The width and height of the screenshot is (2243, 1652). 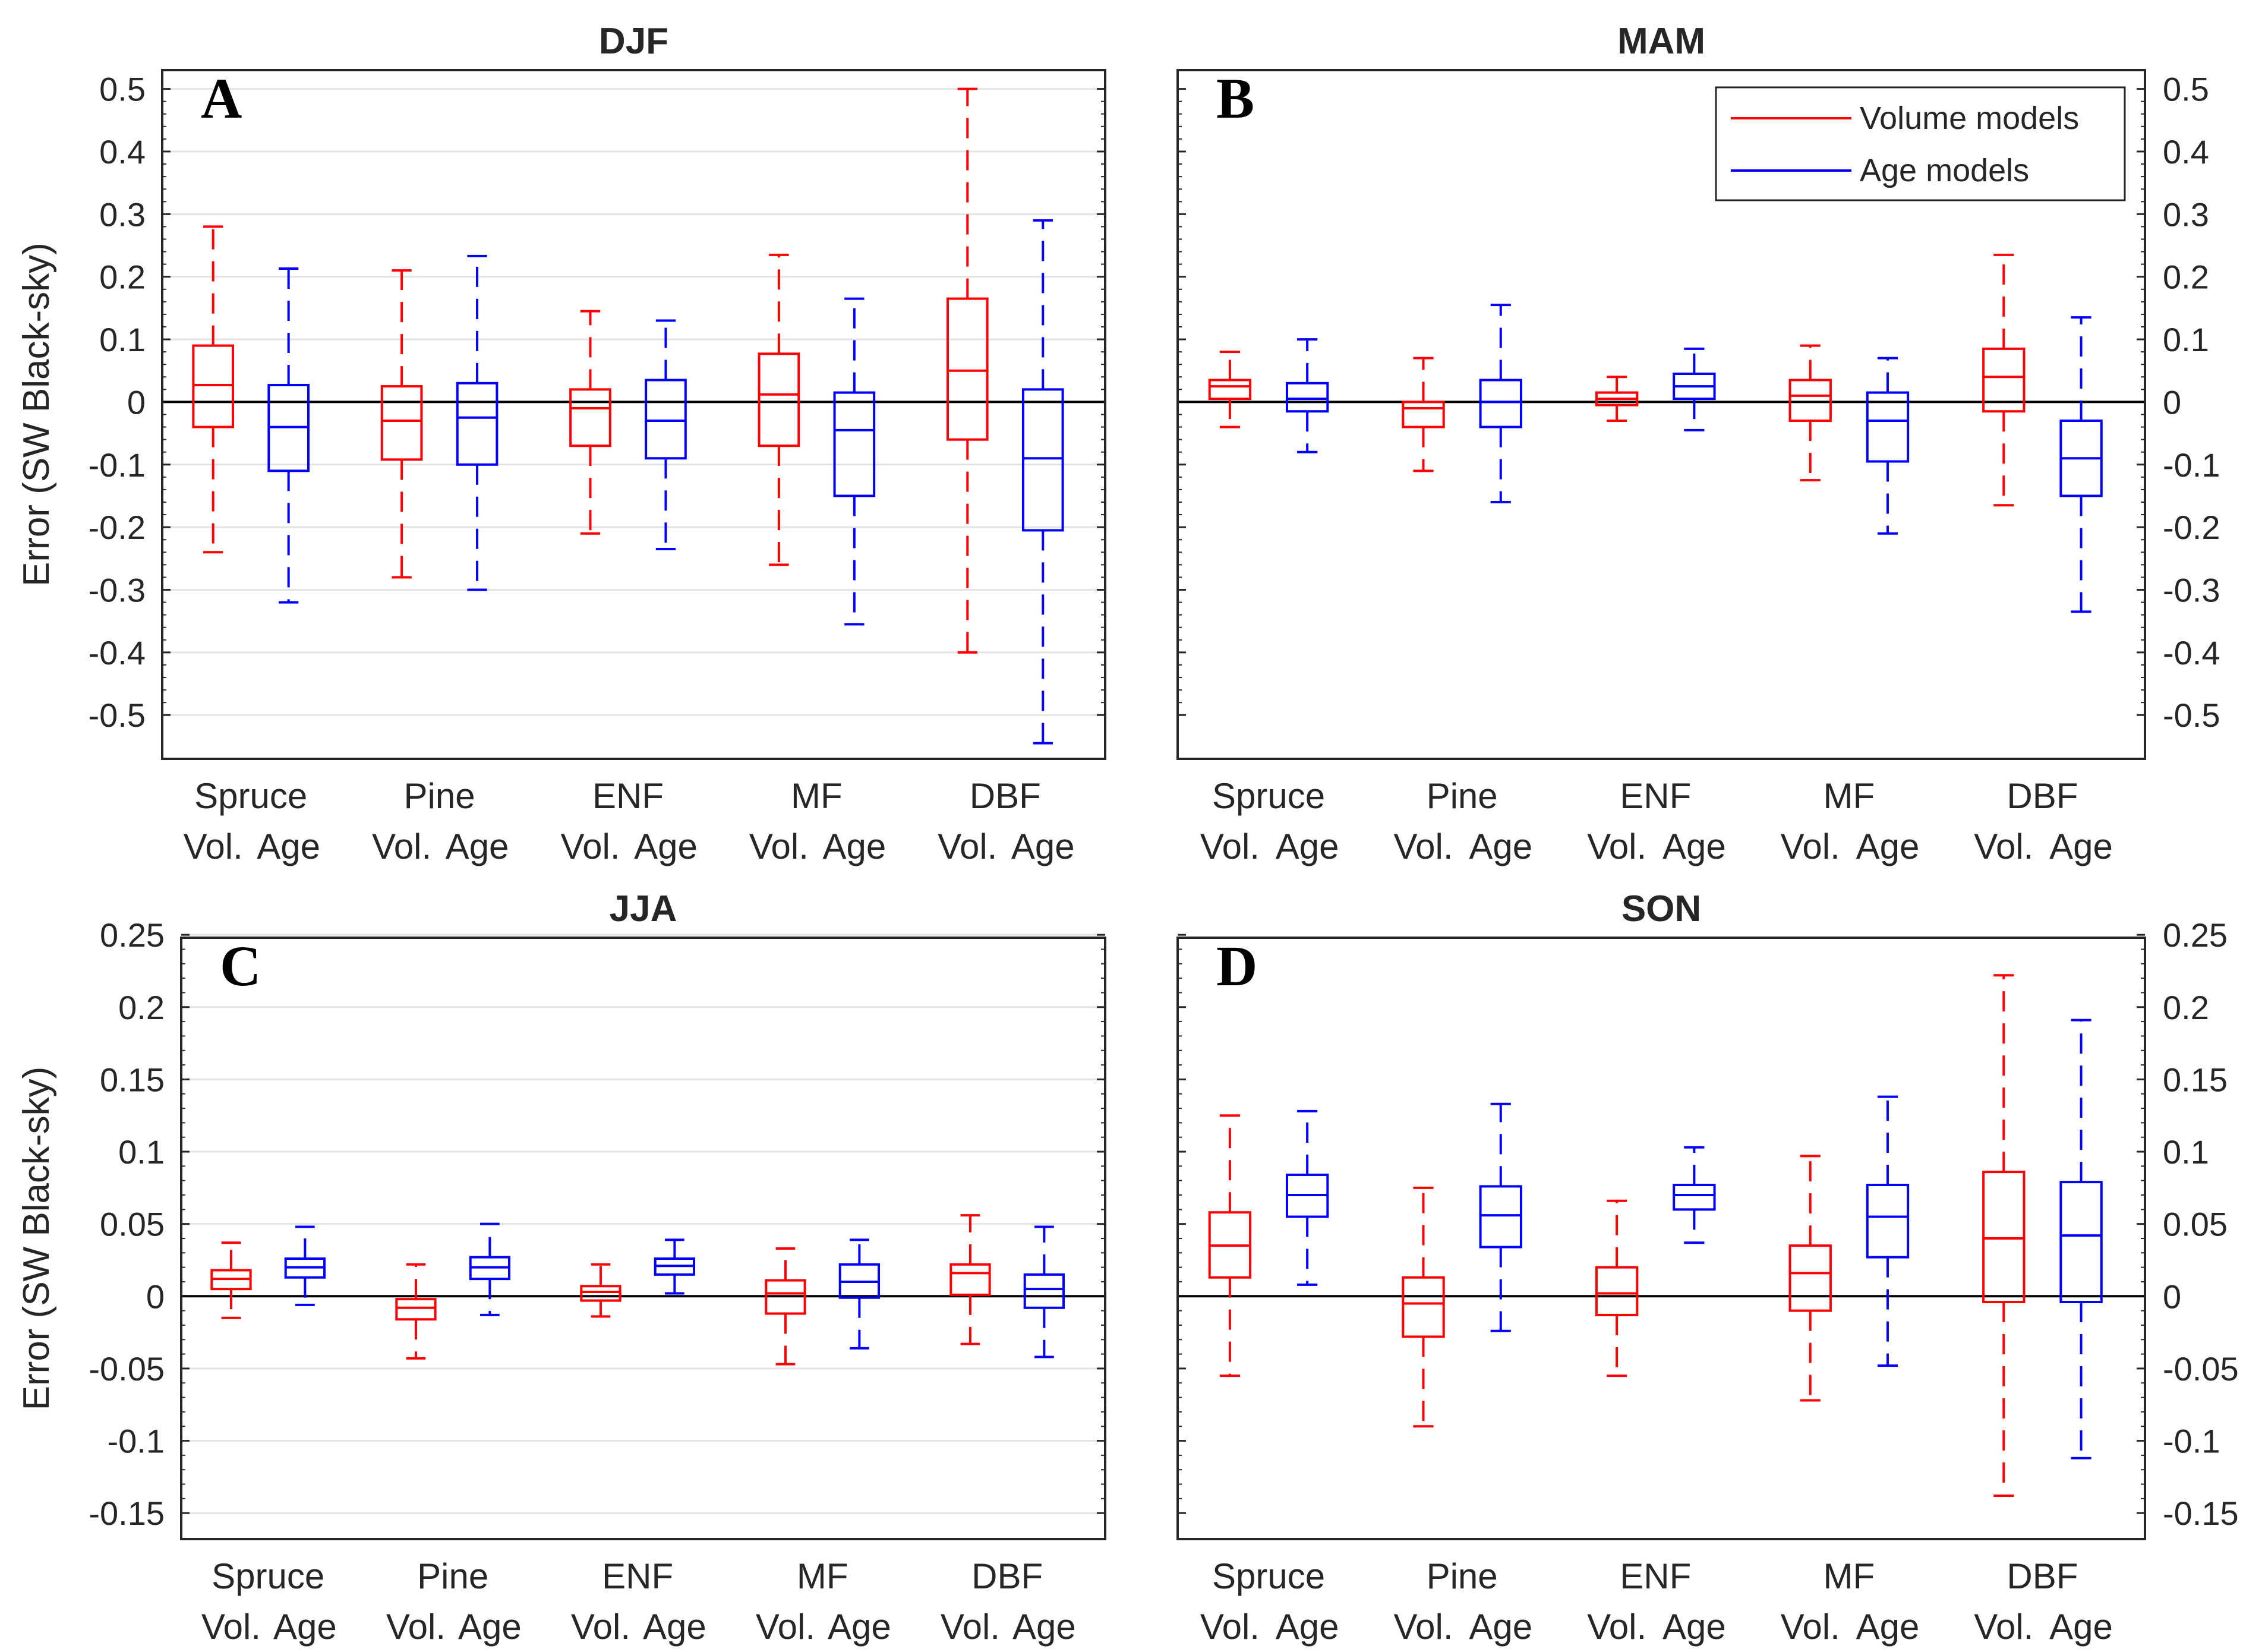 What do you see at coordinates (1268, 796) in the screenshot?
I see `category-label: Spruce` at bounding box center [1268, 796].